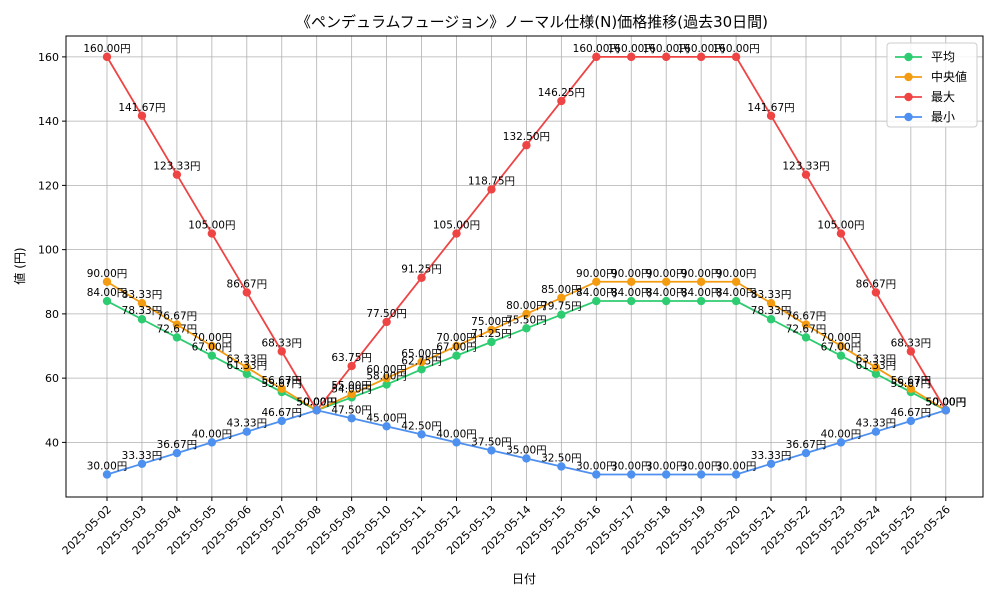  Describe the element at coordinates (491, 442) in the screenshot. I see `data-label: 37.50円` at that location.